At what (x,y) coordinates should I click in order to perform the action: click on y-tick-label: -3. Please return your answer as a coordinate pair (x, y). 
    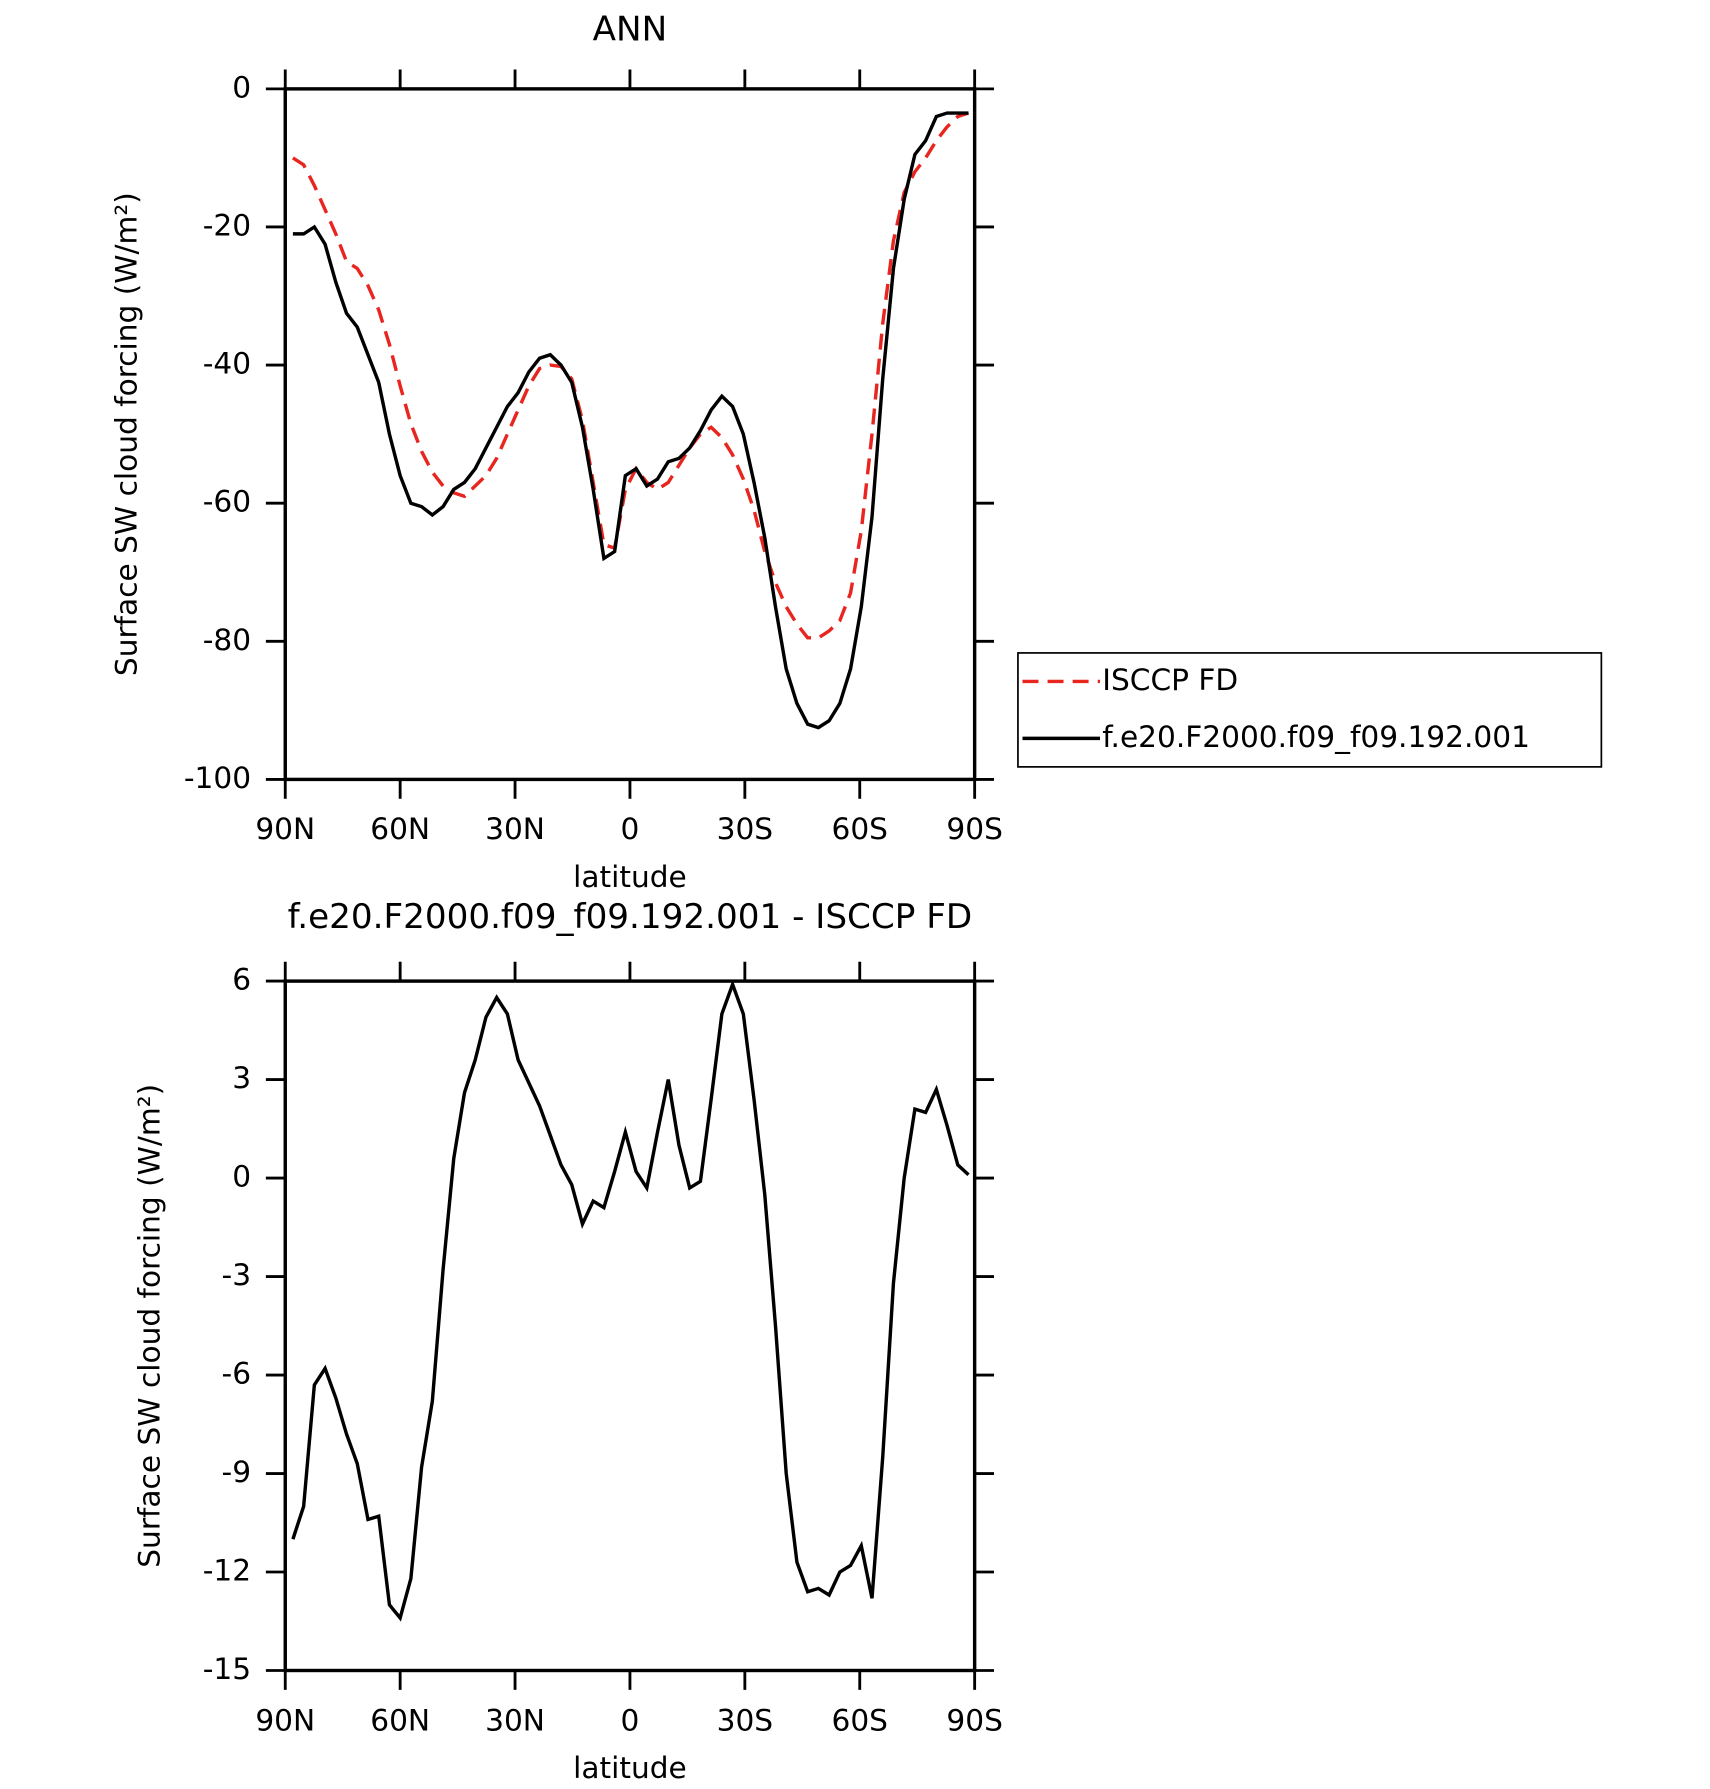
    Looking at the image, I should click on (237, 1275).